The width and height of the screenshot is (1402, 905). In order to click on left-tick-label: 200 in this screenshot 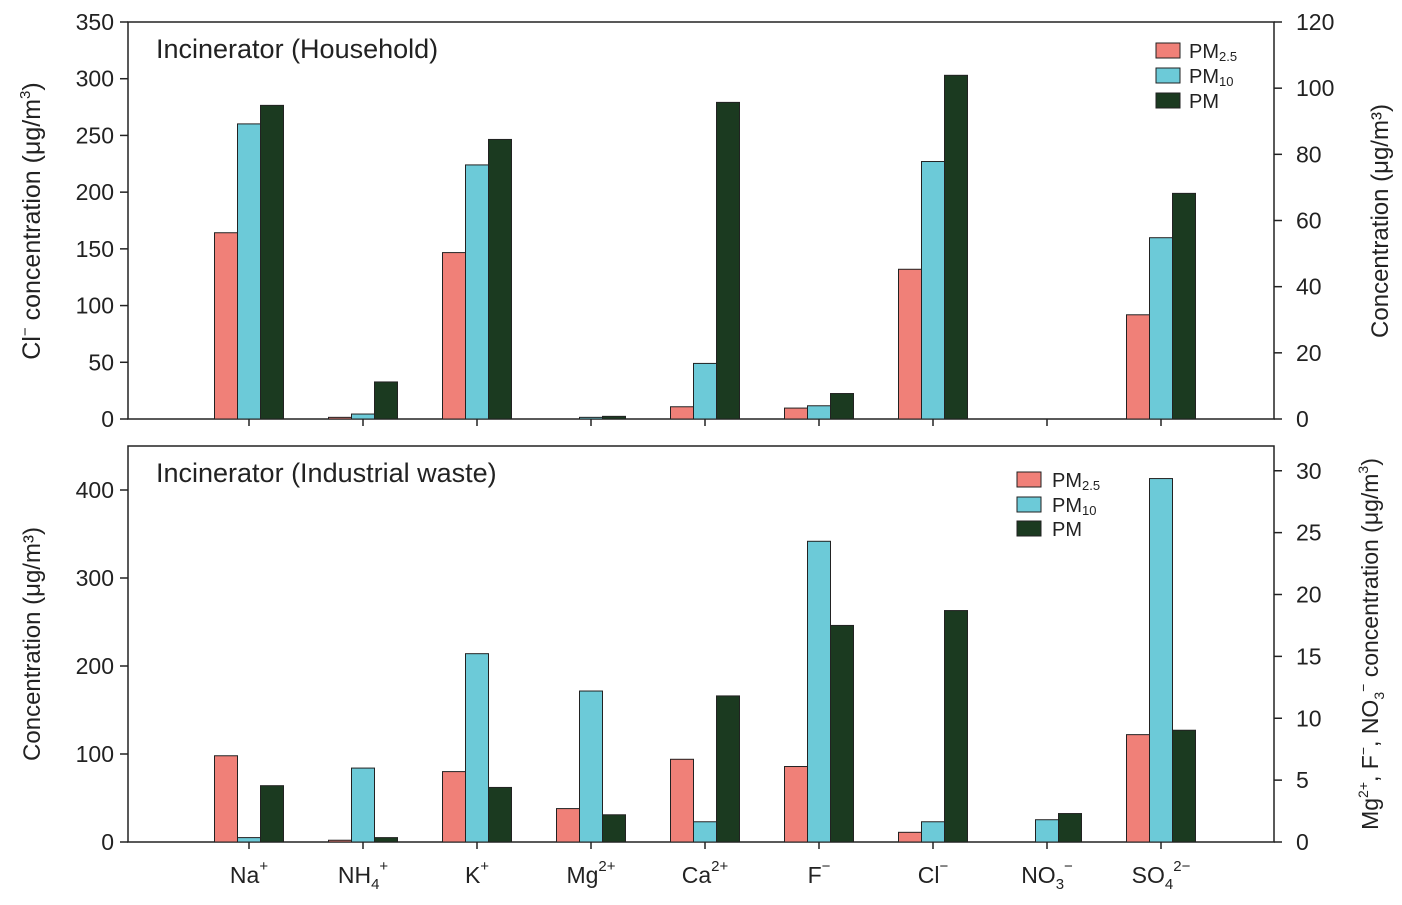, I will do `click(95, 192)`.